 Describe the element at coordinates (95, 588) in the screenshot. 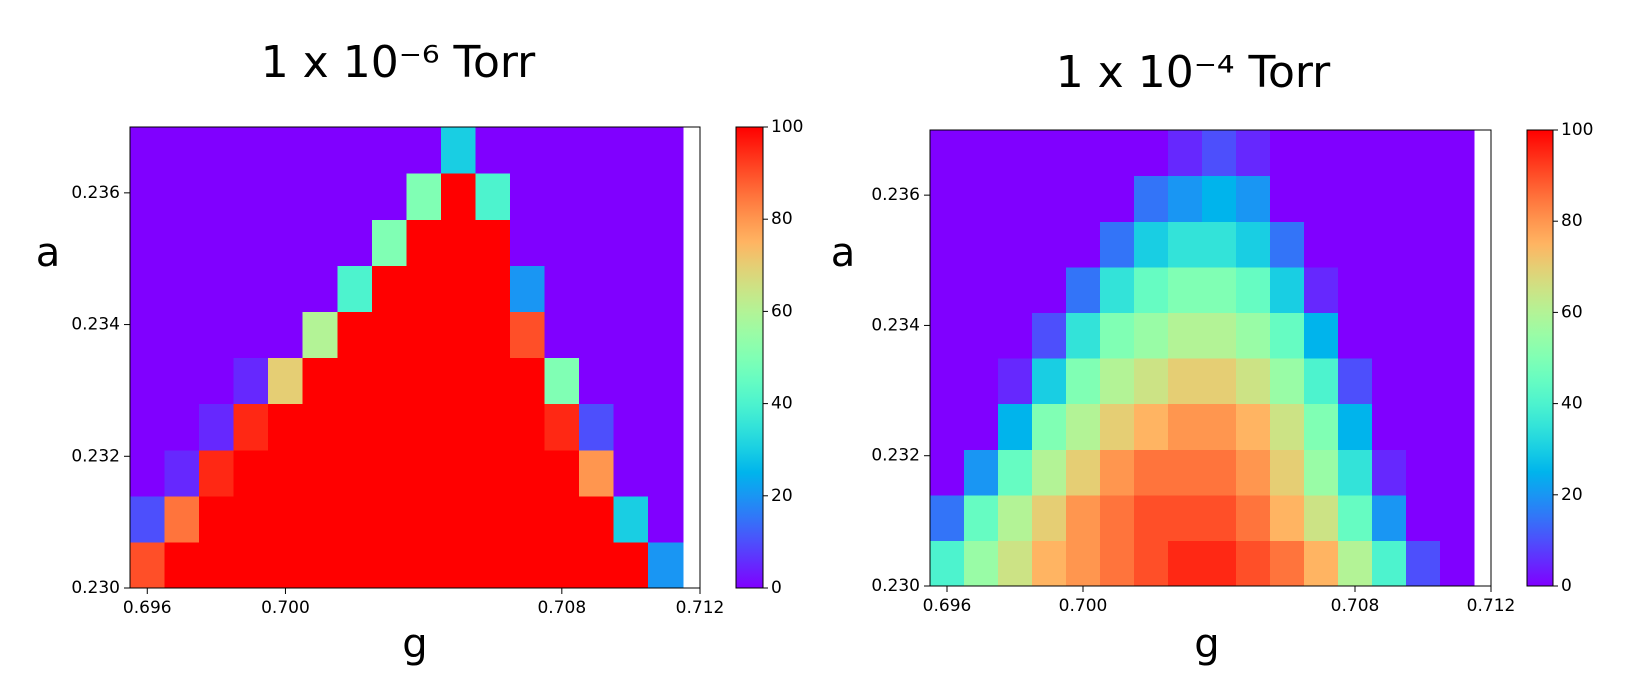

I see `y-tick-label: 0.230` at that location.